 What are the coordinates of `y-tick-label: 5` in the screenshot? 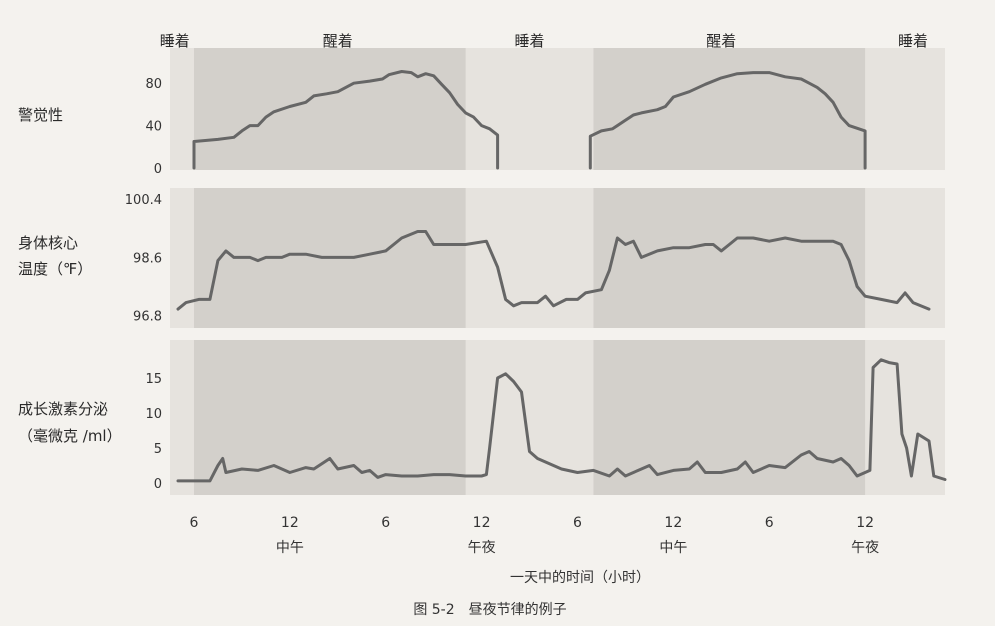 It's located at (158, 449).